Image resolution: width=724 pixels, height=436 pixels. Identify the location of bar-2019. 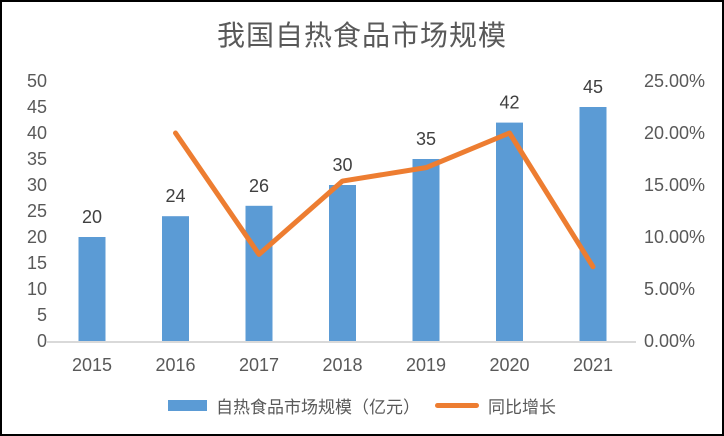
(426, 250).